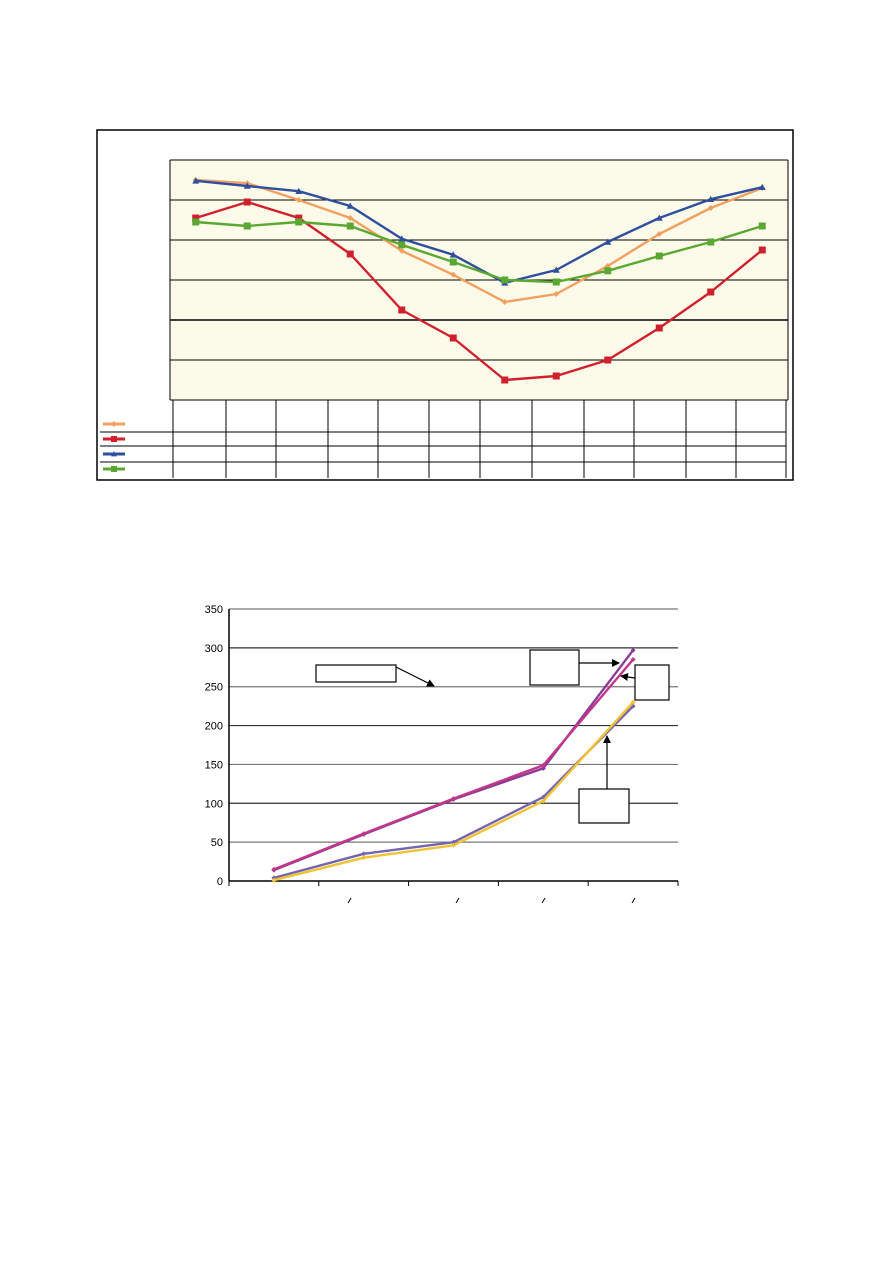 The height and width of the screenshot is (1263, 893). I want to click on chart2-gridlines, so click(453, 756).